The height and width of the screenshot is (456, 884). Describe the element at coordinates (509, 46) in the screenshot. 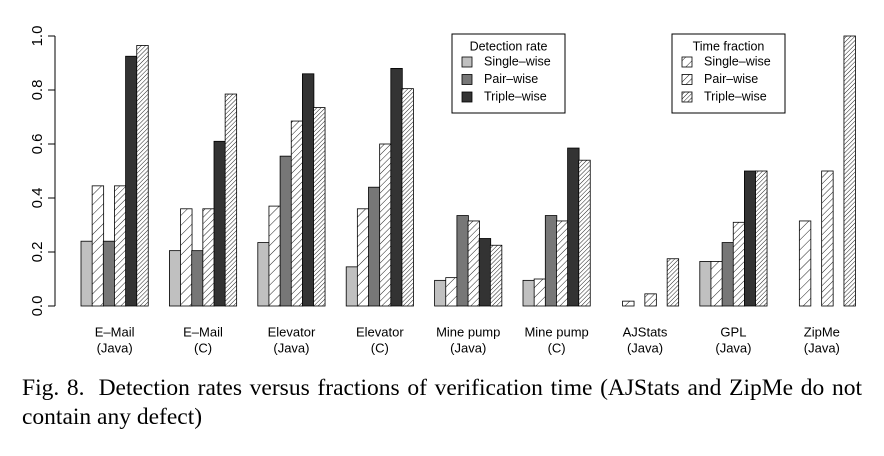

I see `legend-title: Detection rate` at that location.